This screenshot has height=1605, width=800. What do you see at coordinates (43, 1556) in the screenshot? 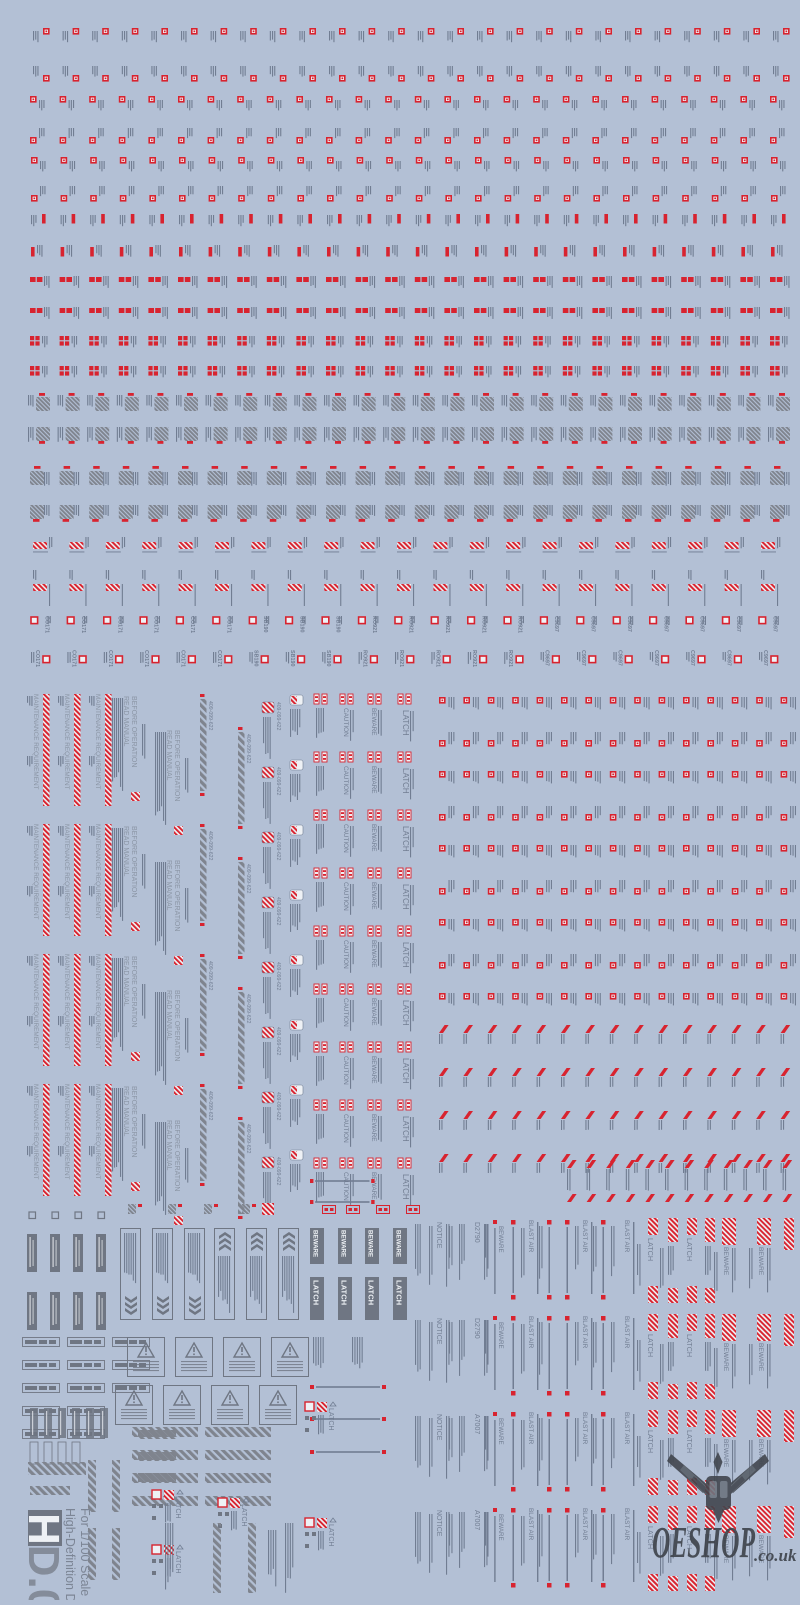
I see `svg-text: HD.01` at bounding box center [43, 1556].